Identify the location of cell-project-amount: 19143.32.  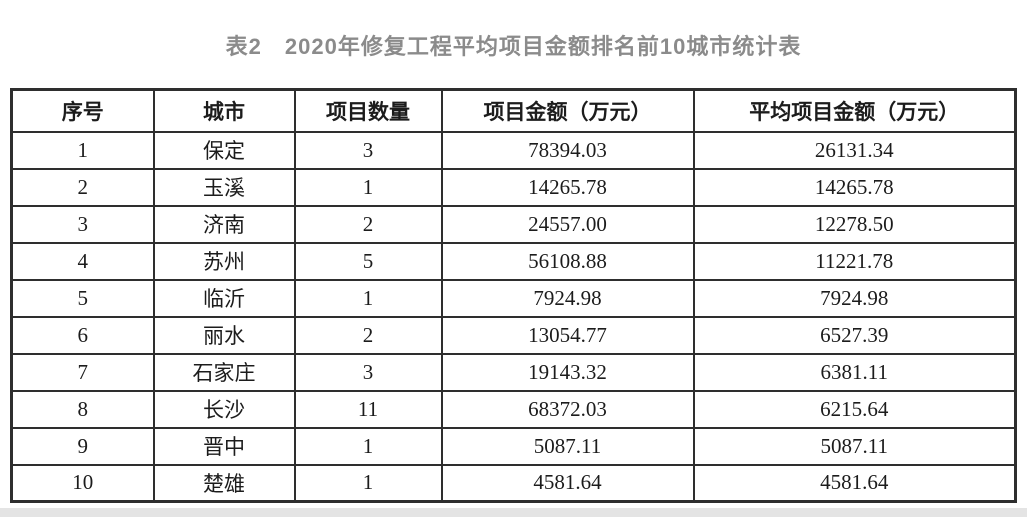
(567, 372).